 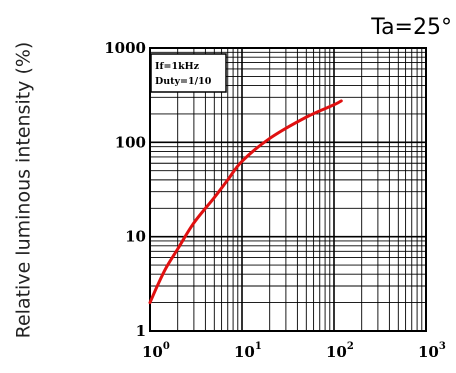 I want to click on y-tick-label: 100, so click(x=130, y=142).